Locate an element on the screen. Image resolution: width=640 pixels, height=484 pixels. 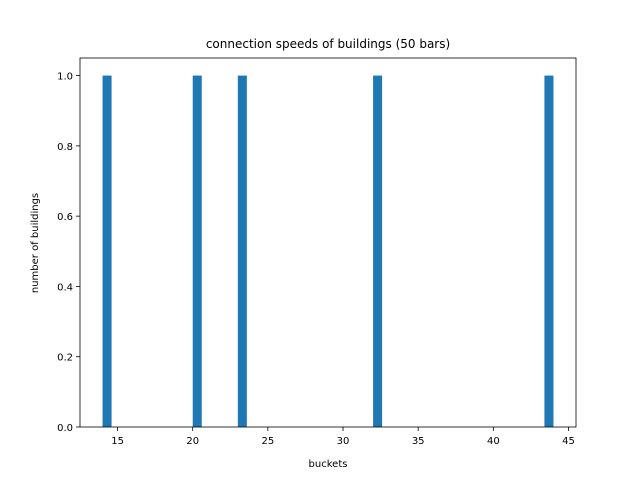
x-tick-label-2: 25 is located at coordinates (268, 441).